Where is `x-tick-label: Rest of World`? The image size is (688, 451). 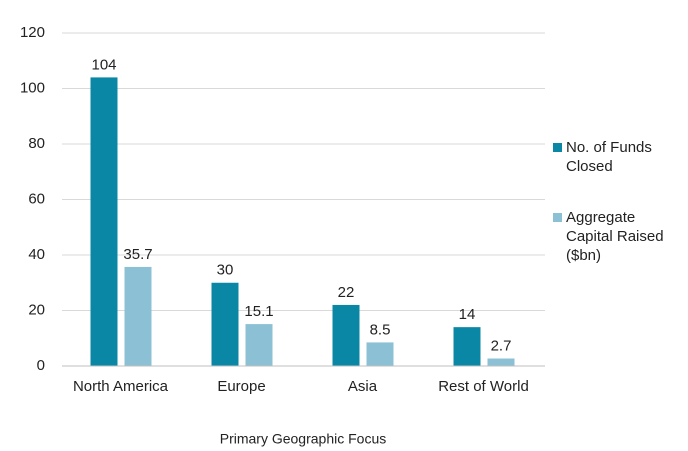 x-tick-label: Rest of World is located at coordinates (483, 386).